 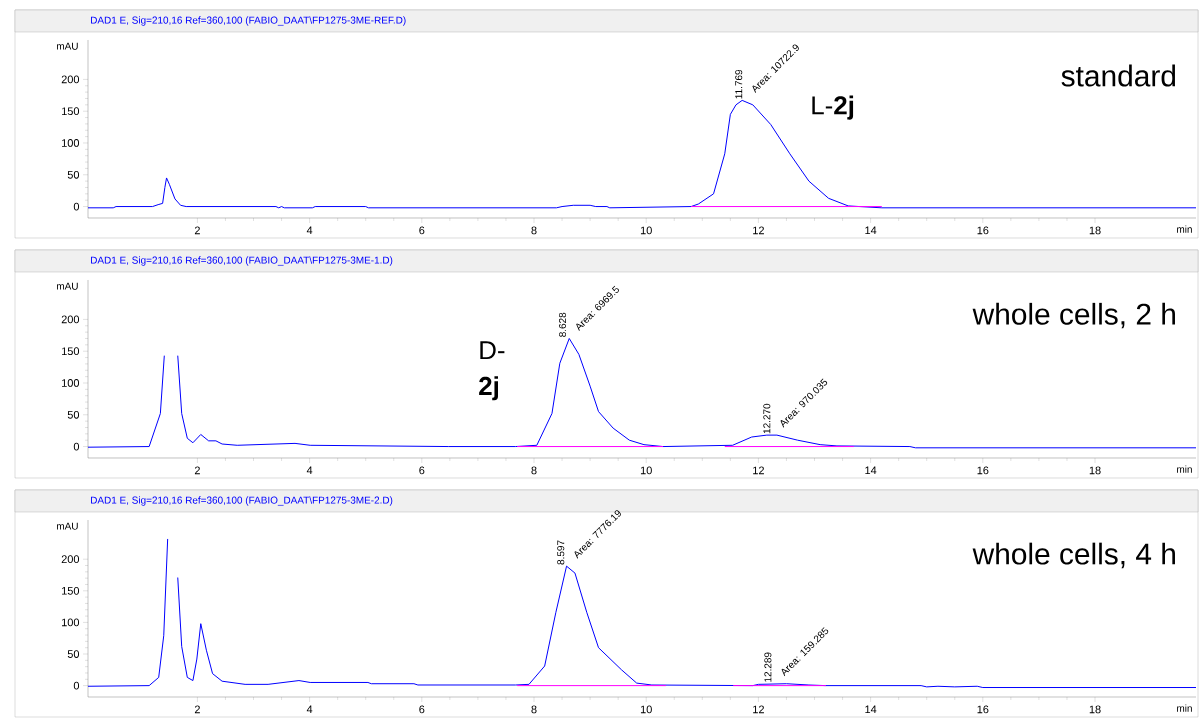 I want to click on chart-title: DAD1 E, Sig=210,16 Ref=360,100 (FABIO_DAAT\FP1275-3ME-1.D), so click(x=242, y=261).